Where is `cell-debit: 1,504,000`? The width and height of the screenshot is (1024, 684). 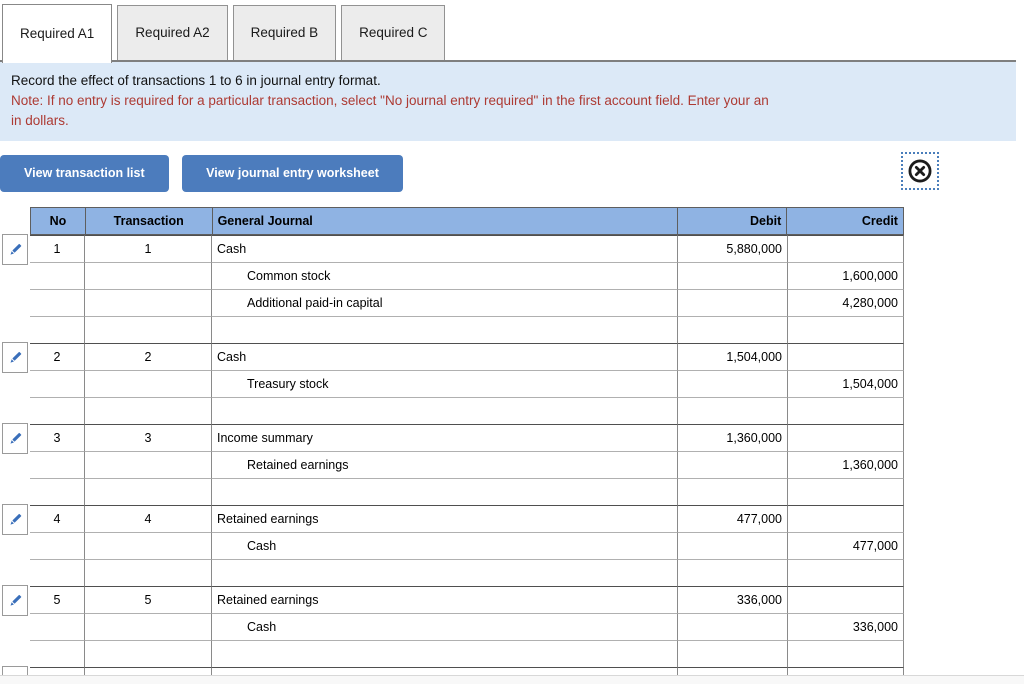
cell-debit: 1,504,000 is located at coordinates (733, 356).